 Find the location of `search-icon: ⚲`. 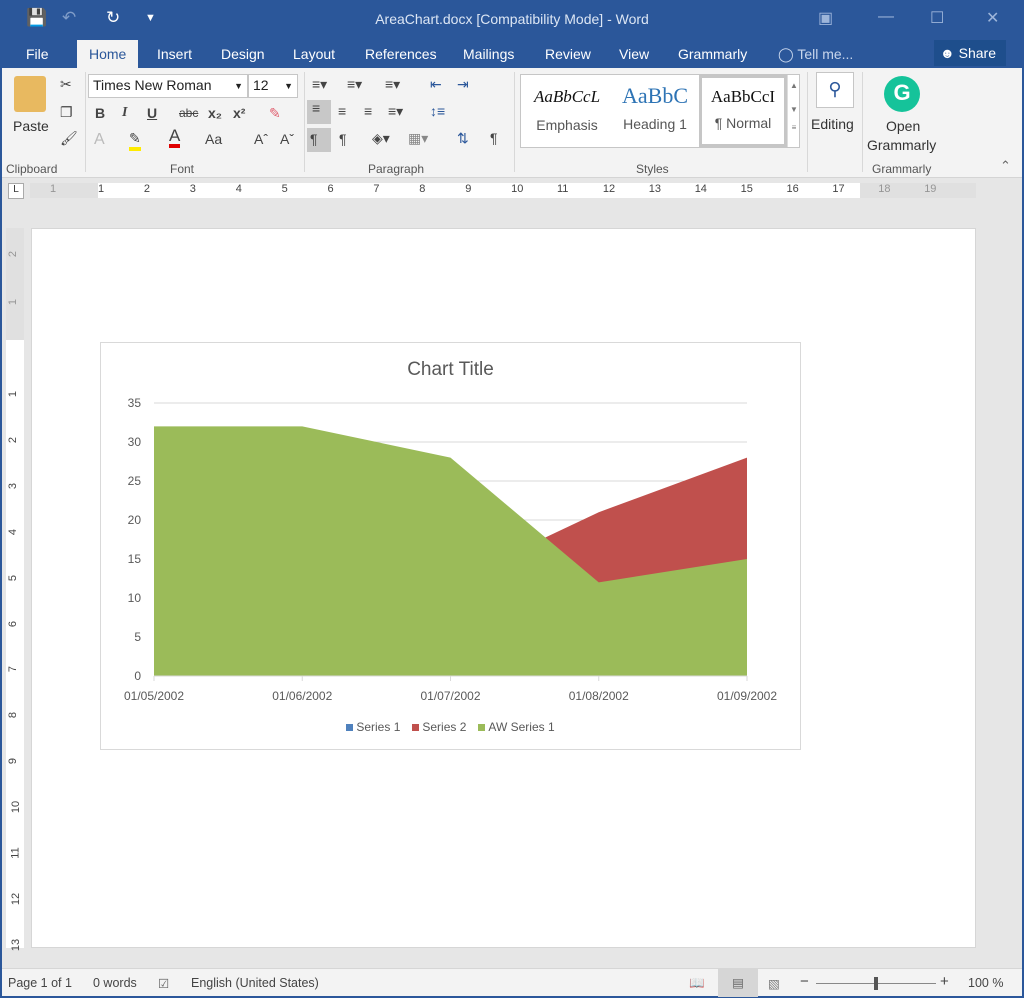

search-icon: ⚲ is located at coordinates (835, 90).